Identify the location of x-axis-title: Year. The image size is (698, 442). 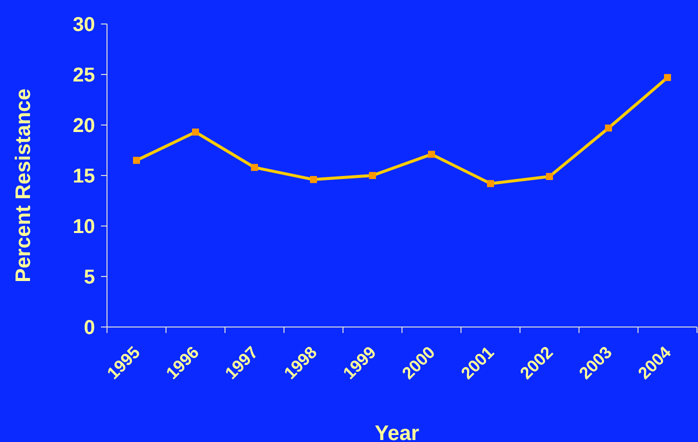
(397, 432).